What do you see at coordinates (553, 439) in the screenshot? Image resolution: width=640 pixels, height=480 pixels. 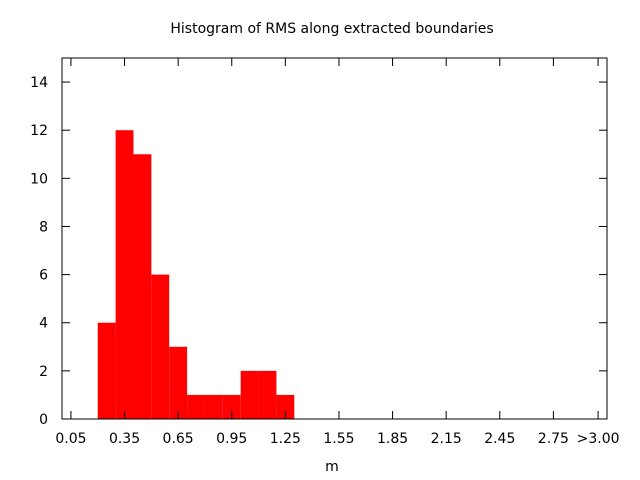 I see `x-tick-label: 2.75` at bounding box center [553, 439].